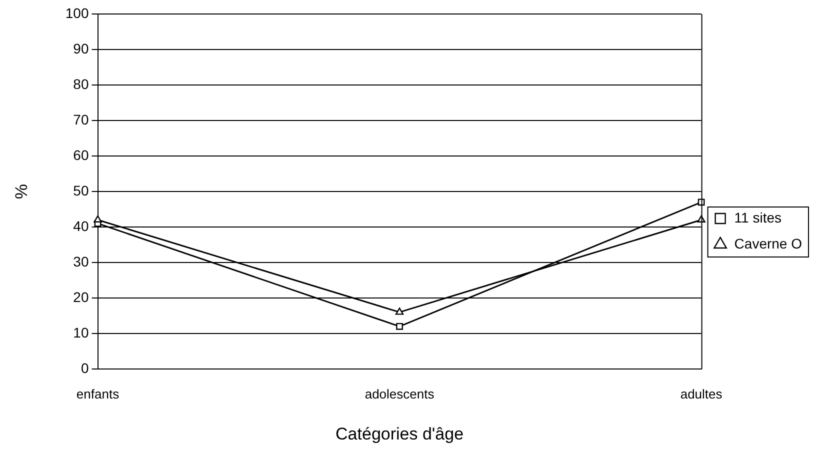  What do you see at coordinates (81, 154) in the screenshot?
I see `y-tick-label: 60` at bounding box center [81, 154].